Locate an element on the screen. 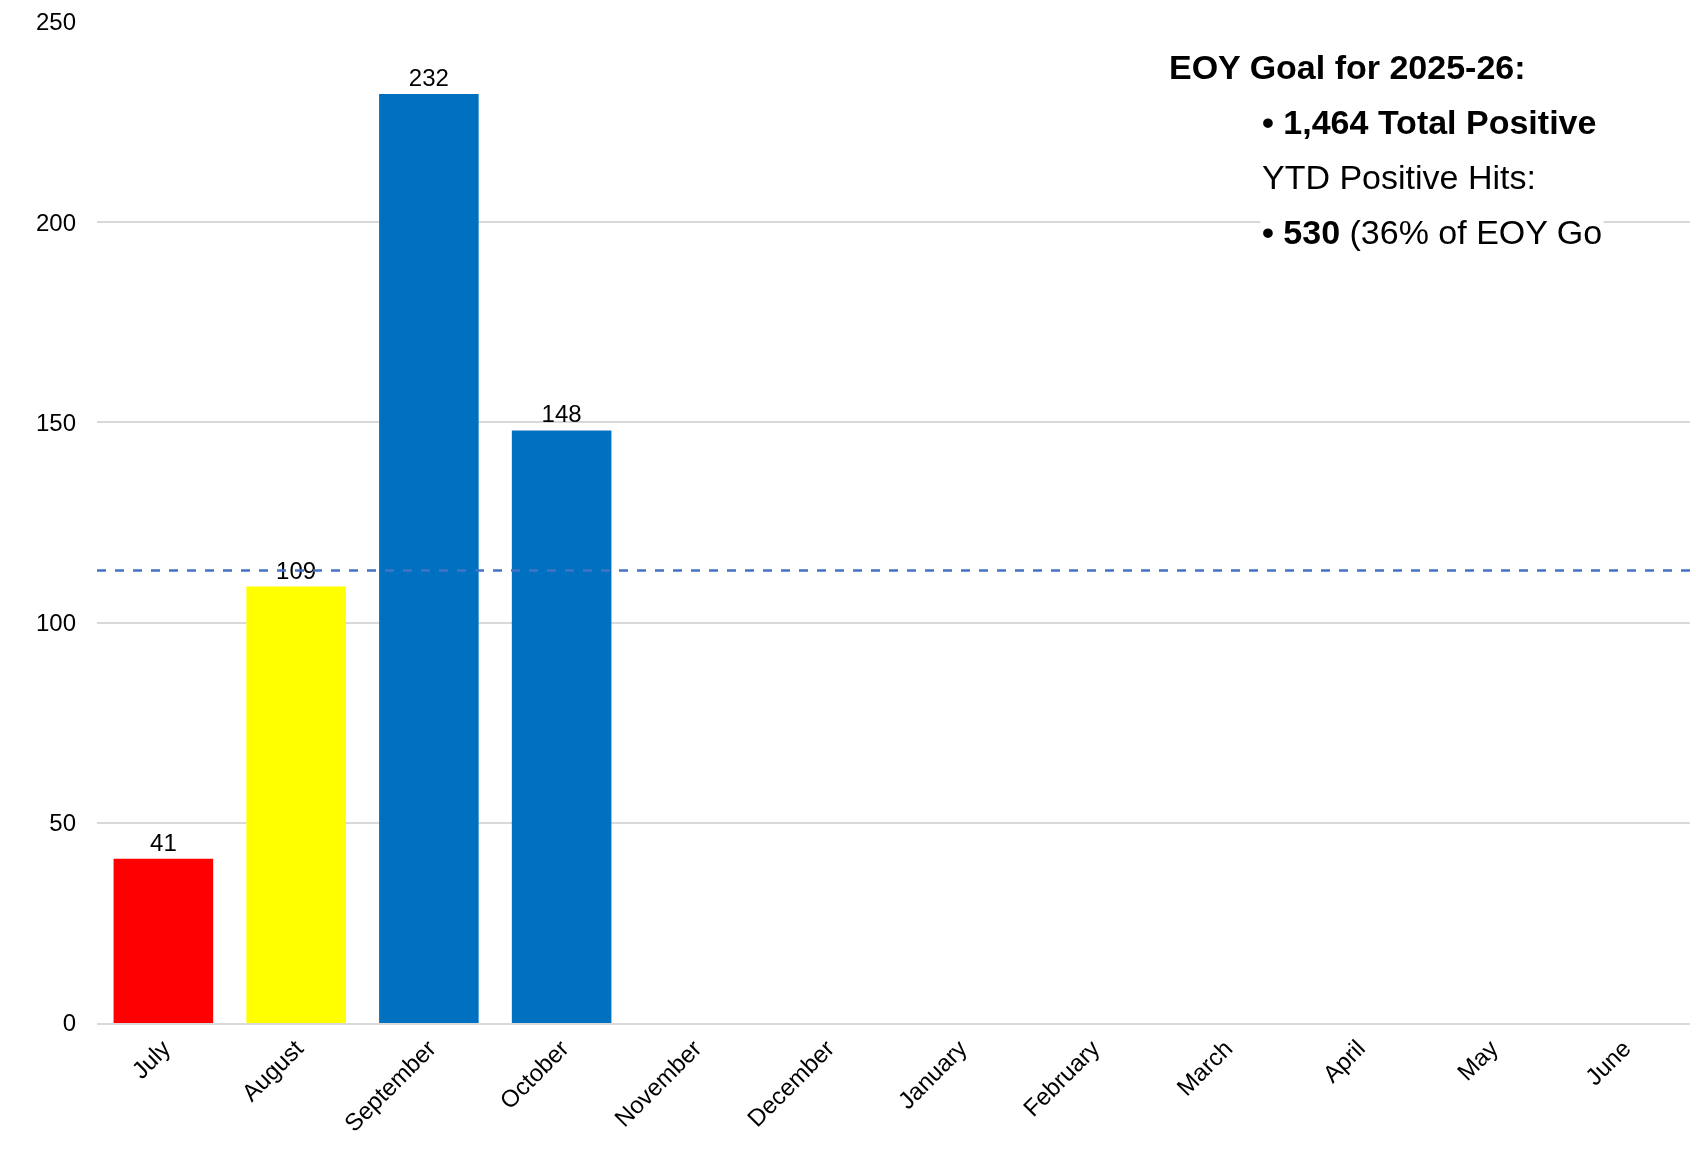 This screenshot has width=1696, height=1168. x-tick-label: July is located at coordinates (151, 1059).